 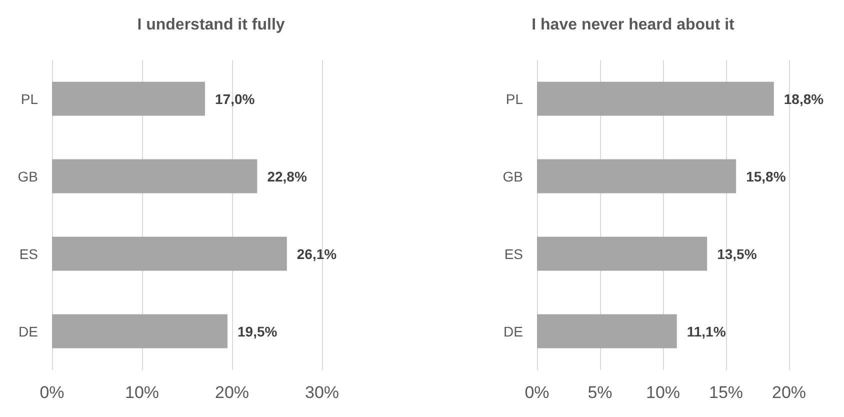 What do you see at coordinates (235, 98) in the screenshot?
I see `data-label: 17,0%` at bounding box center [235, 98].